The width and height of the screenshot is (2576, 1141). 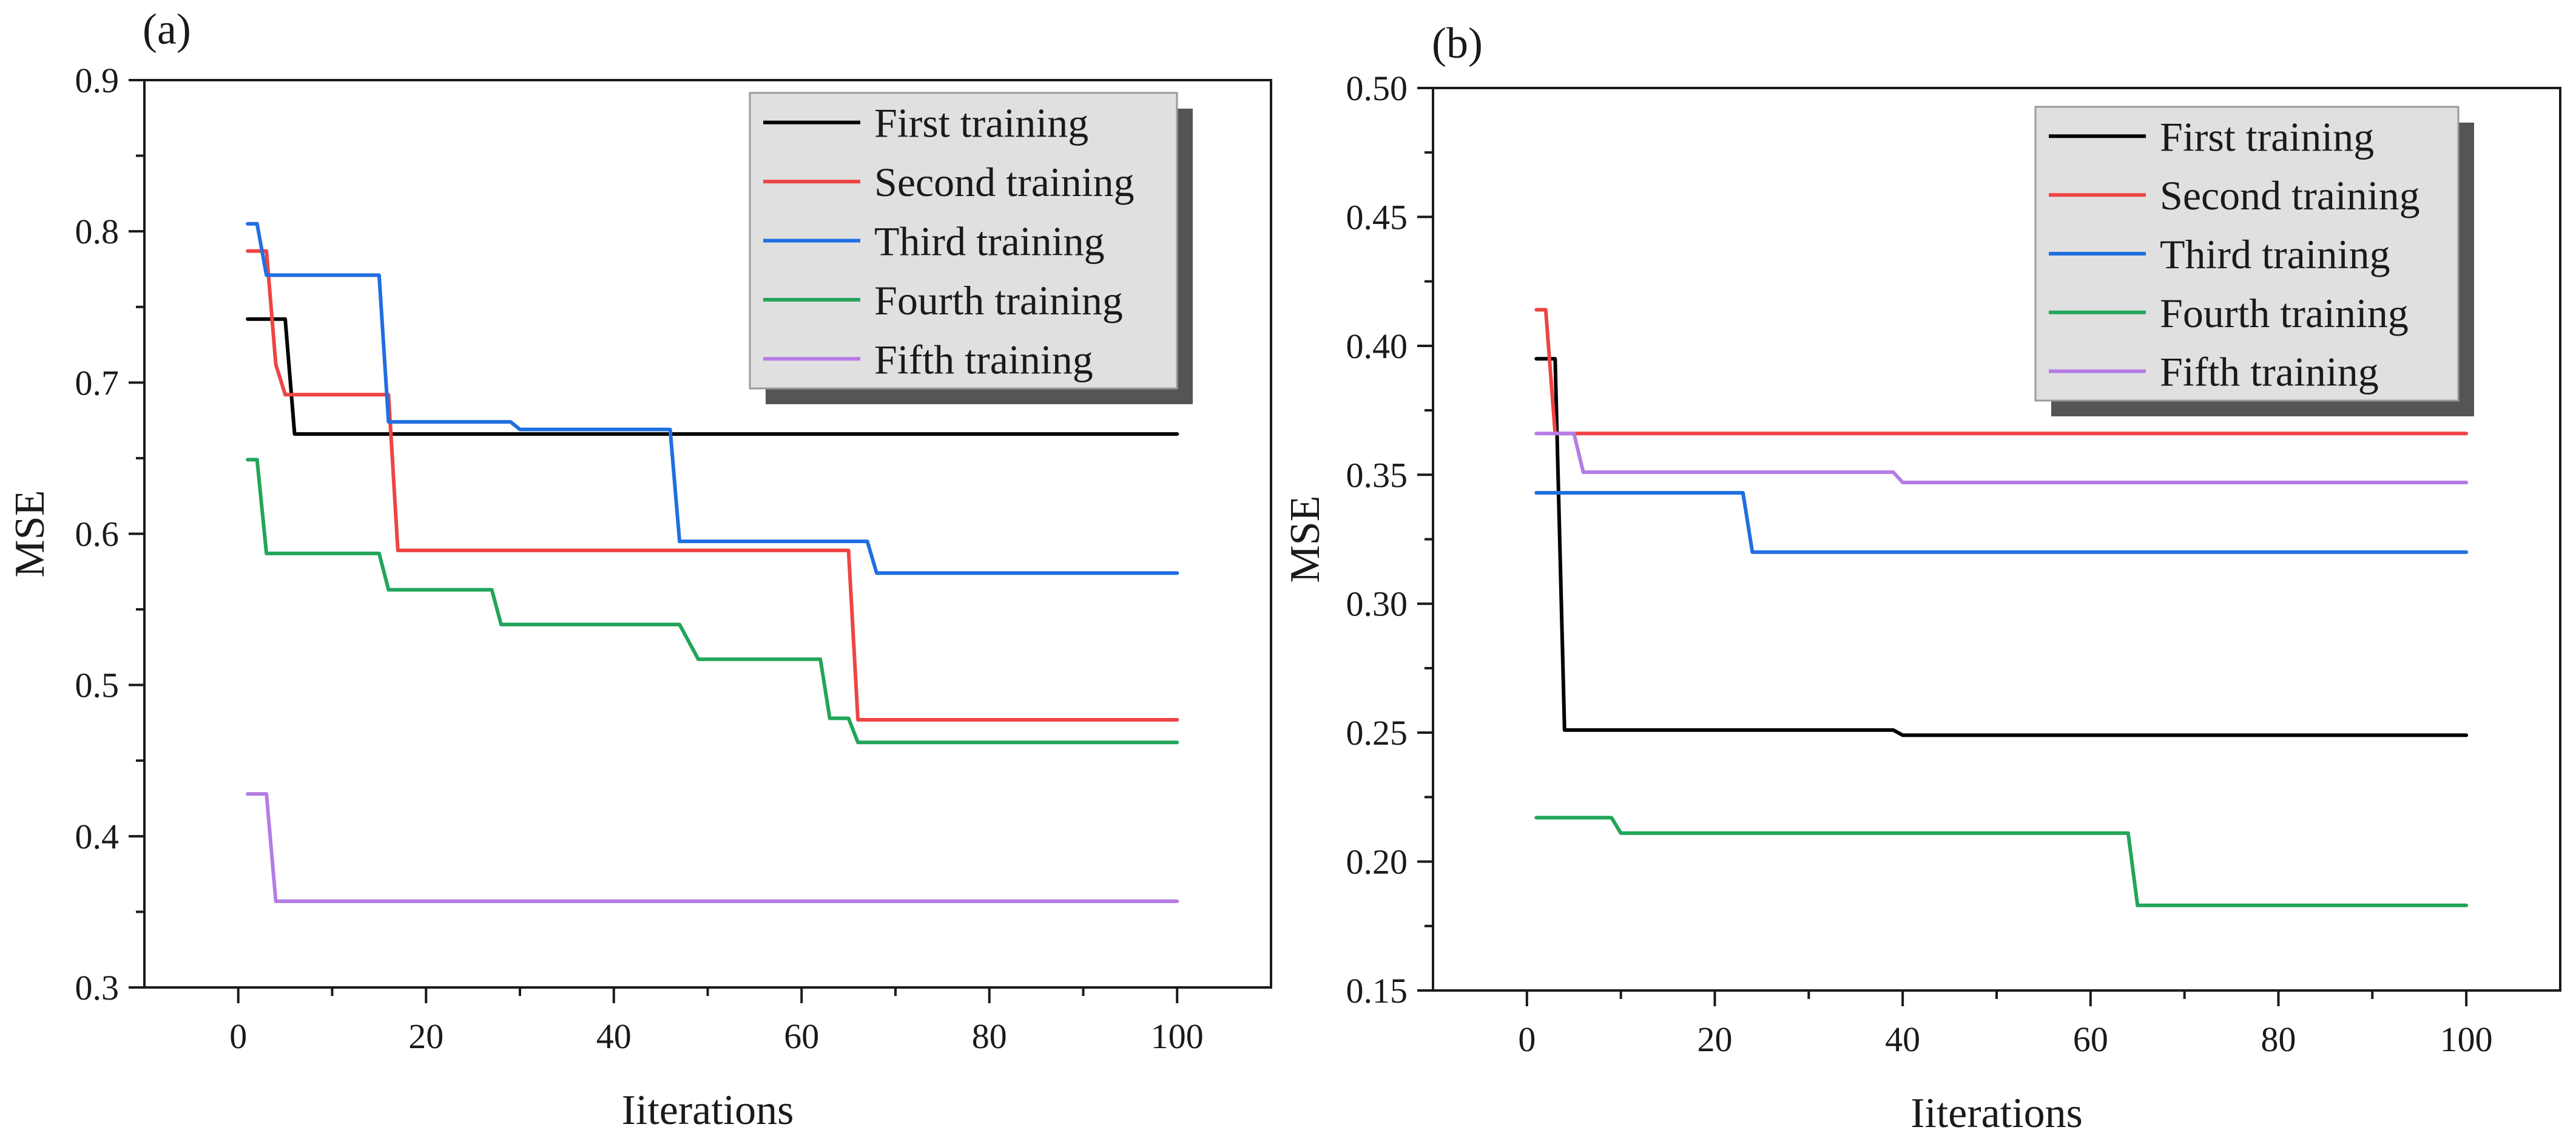 I want to click on y-tick-label: 0.45, so click(x=1377, y=217).